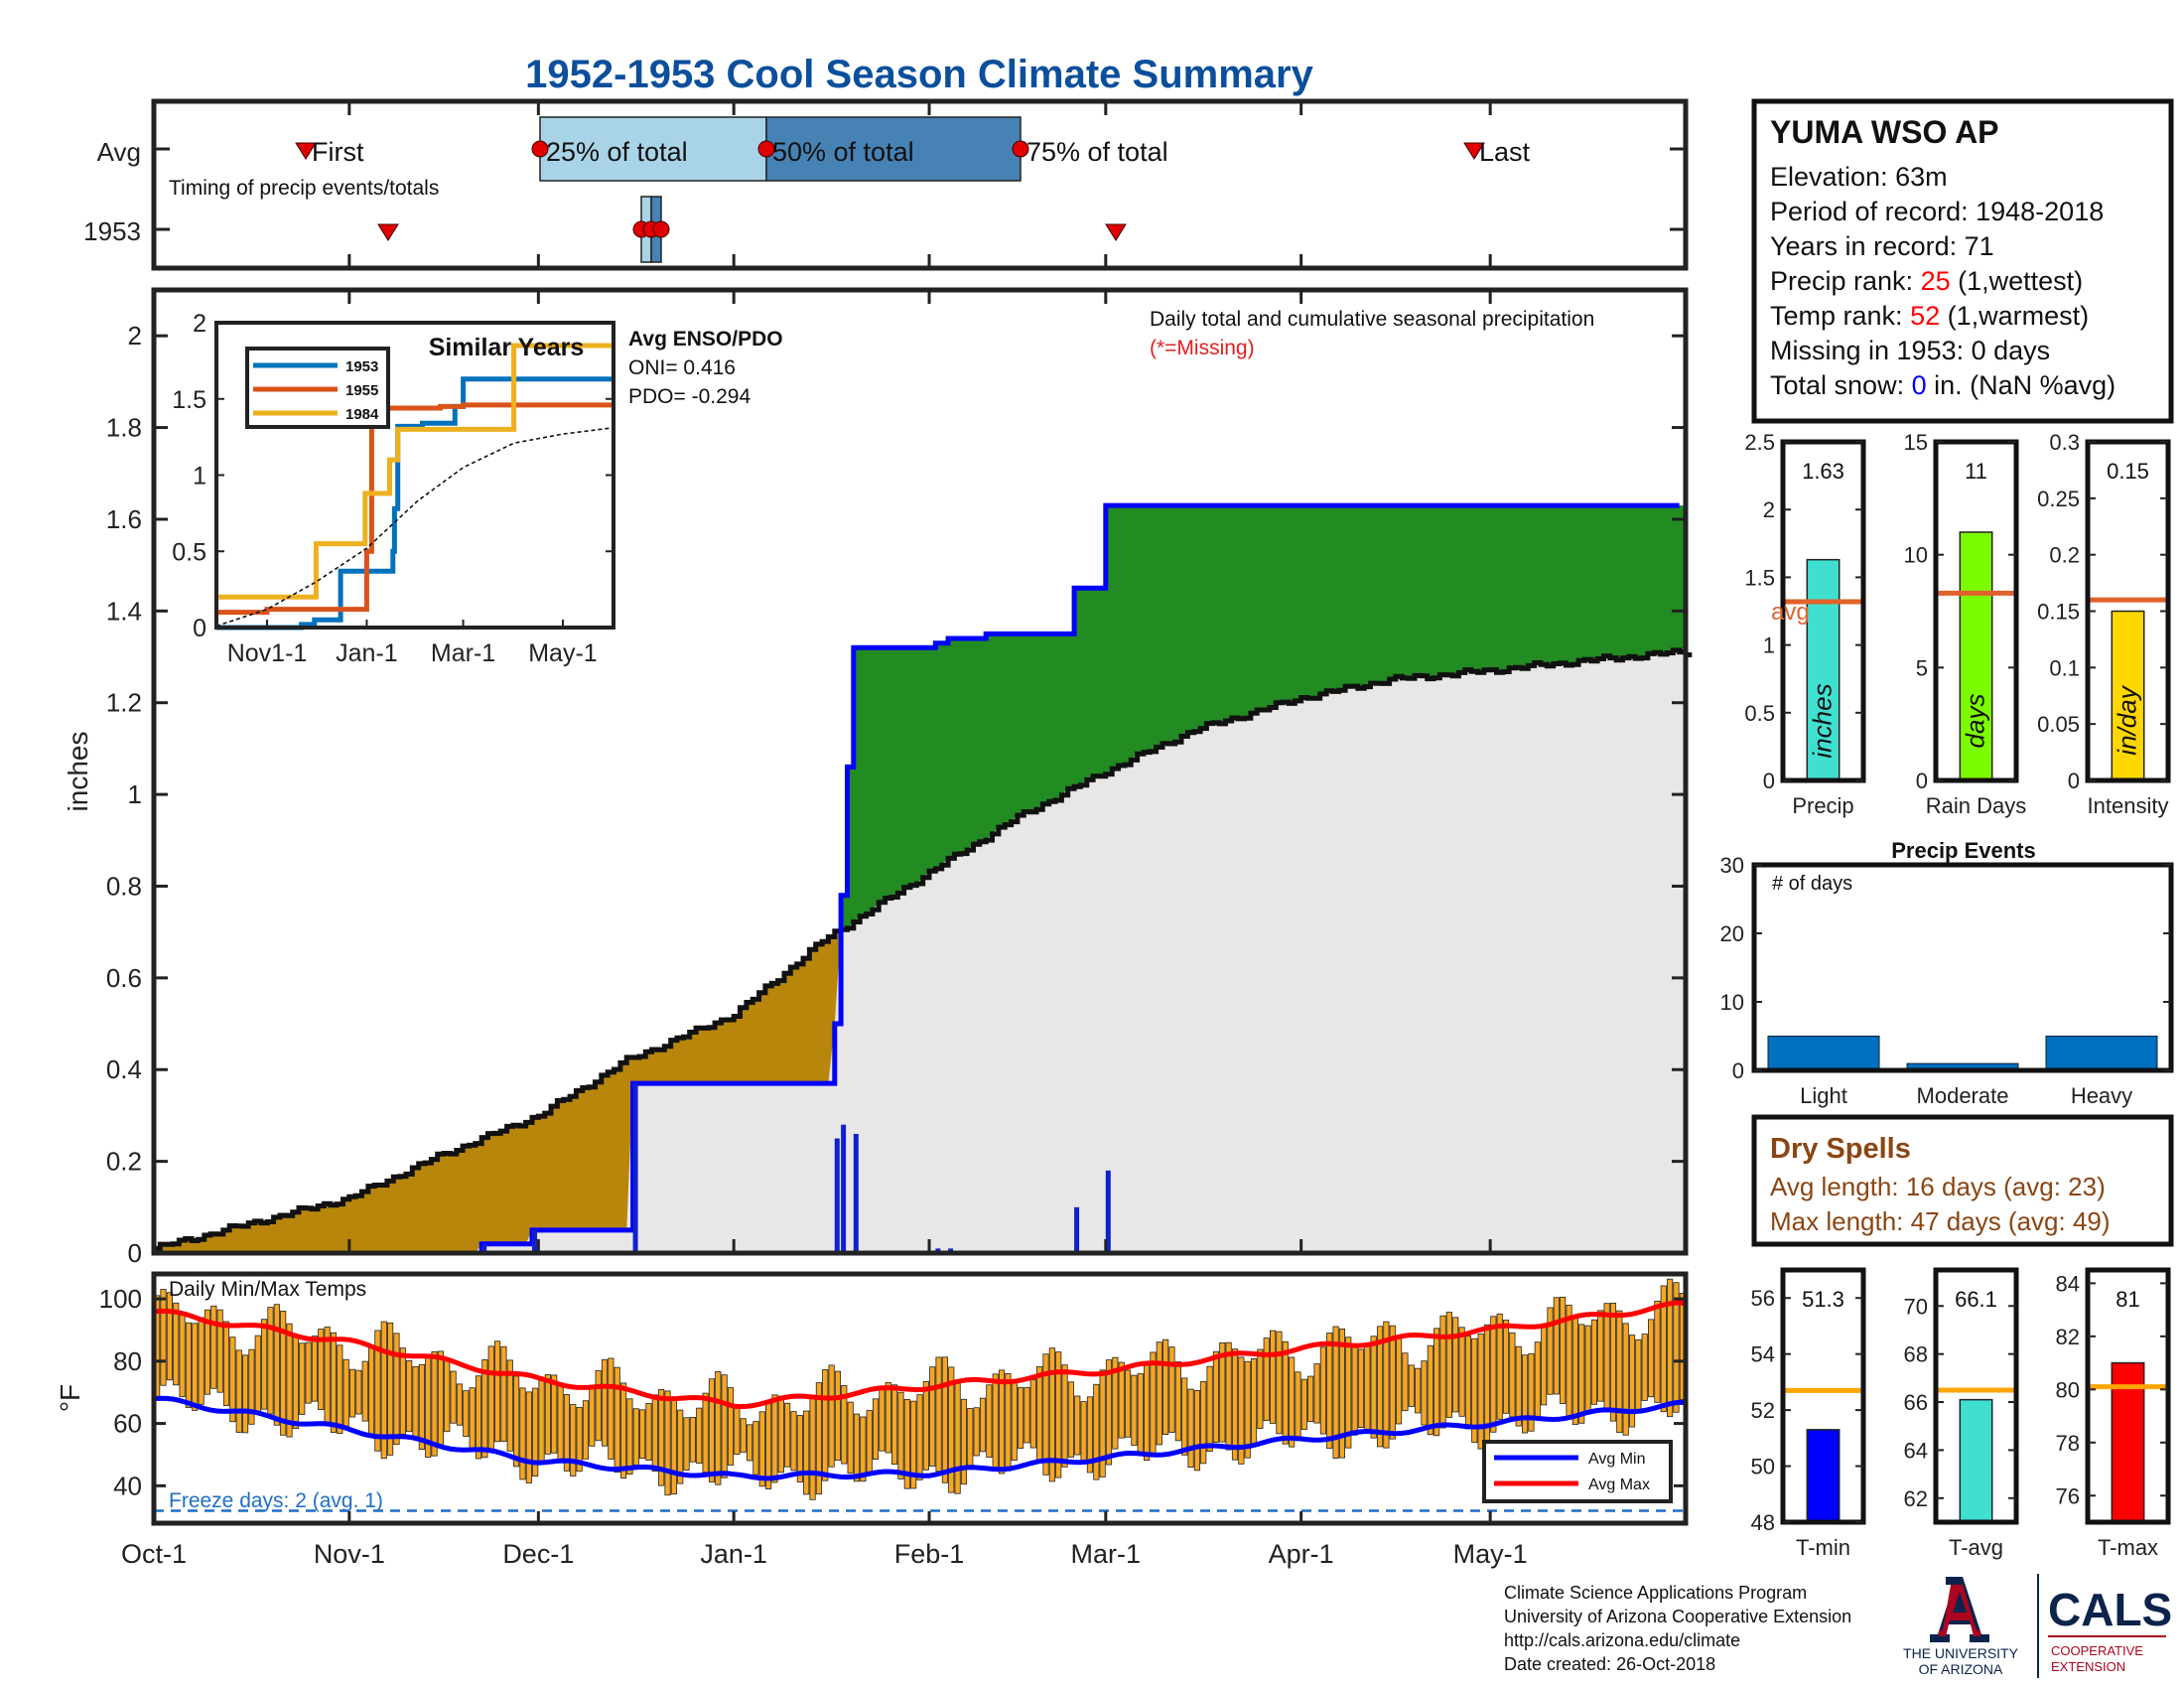  I want to click on daily-precip-bar, so click(534, 1241).